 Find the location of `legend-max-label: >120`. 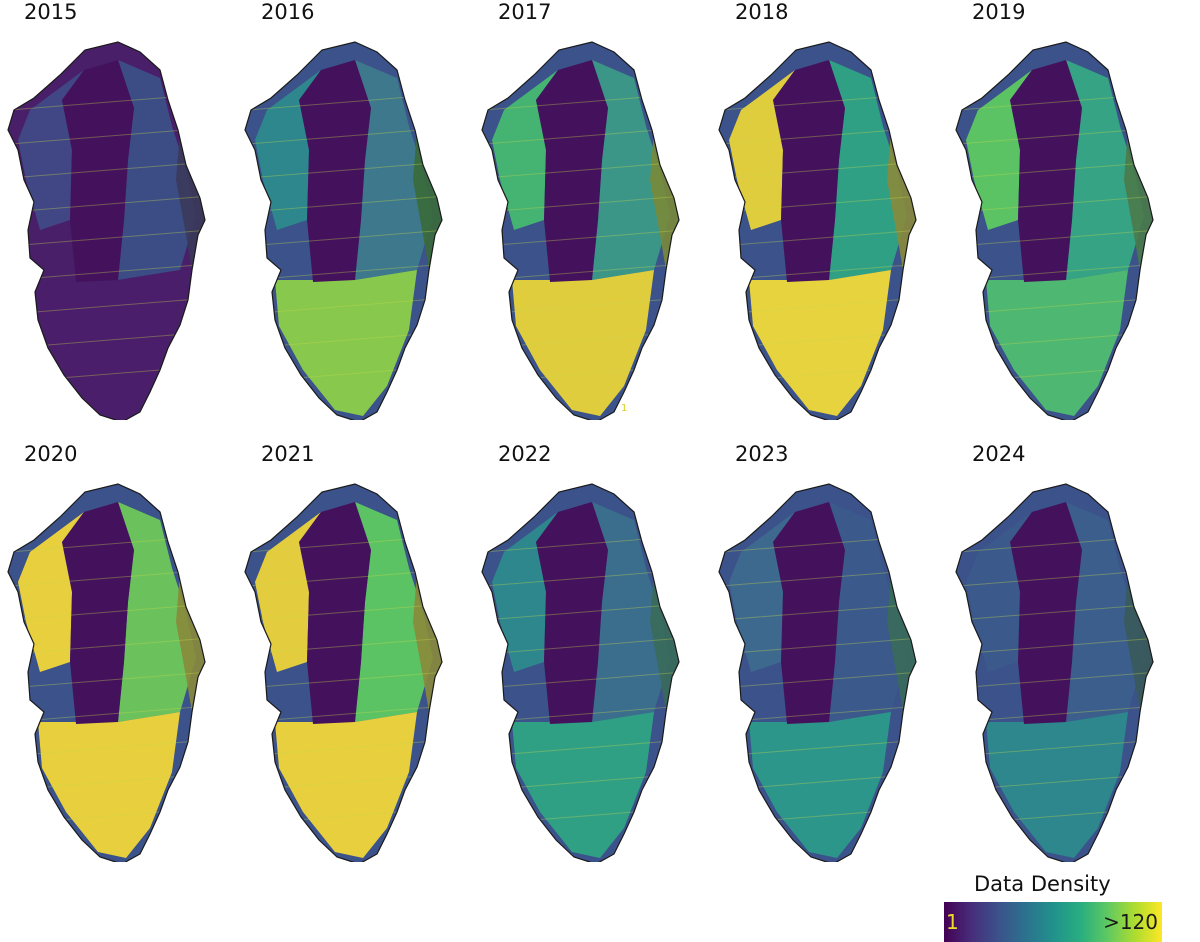

legend-max-label: >120 is located at coordinates (1130, 922).